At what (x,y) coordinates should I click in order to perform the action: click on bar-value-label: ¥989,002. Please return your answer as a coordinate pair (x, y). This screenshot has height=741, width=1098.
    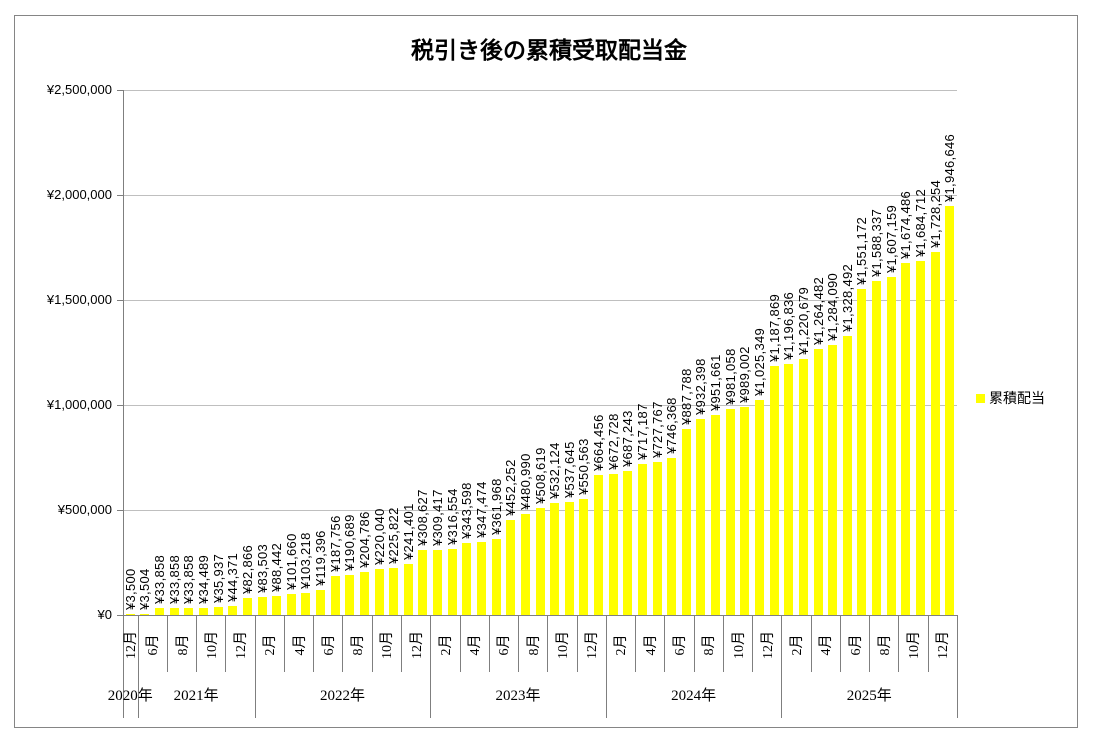
    Looking at the image, I should click on (745, 374).